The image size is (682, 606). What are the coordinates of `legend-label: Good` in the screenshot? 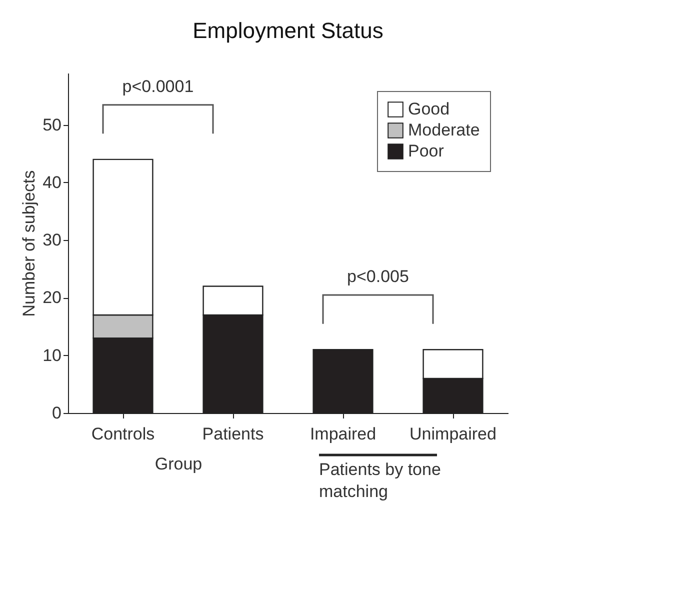 It's located at (429, 109).